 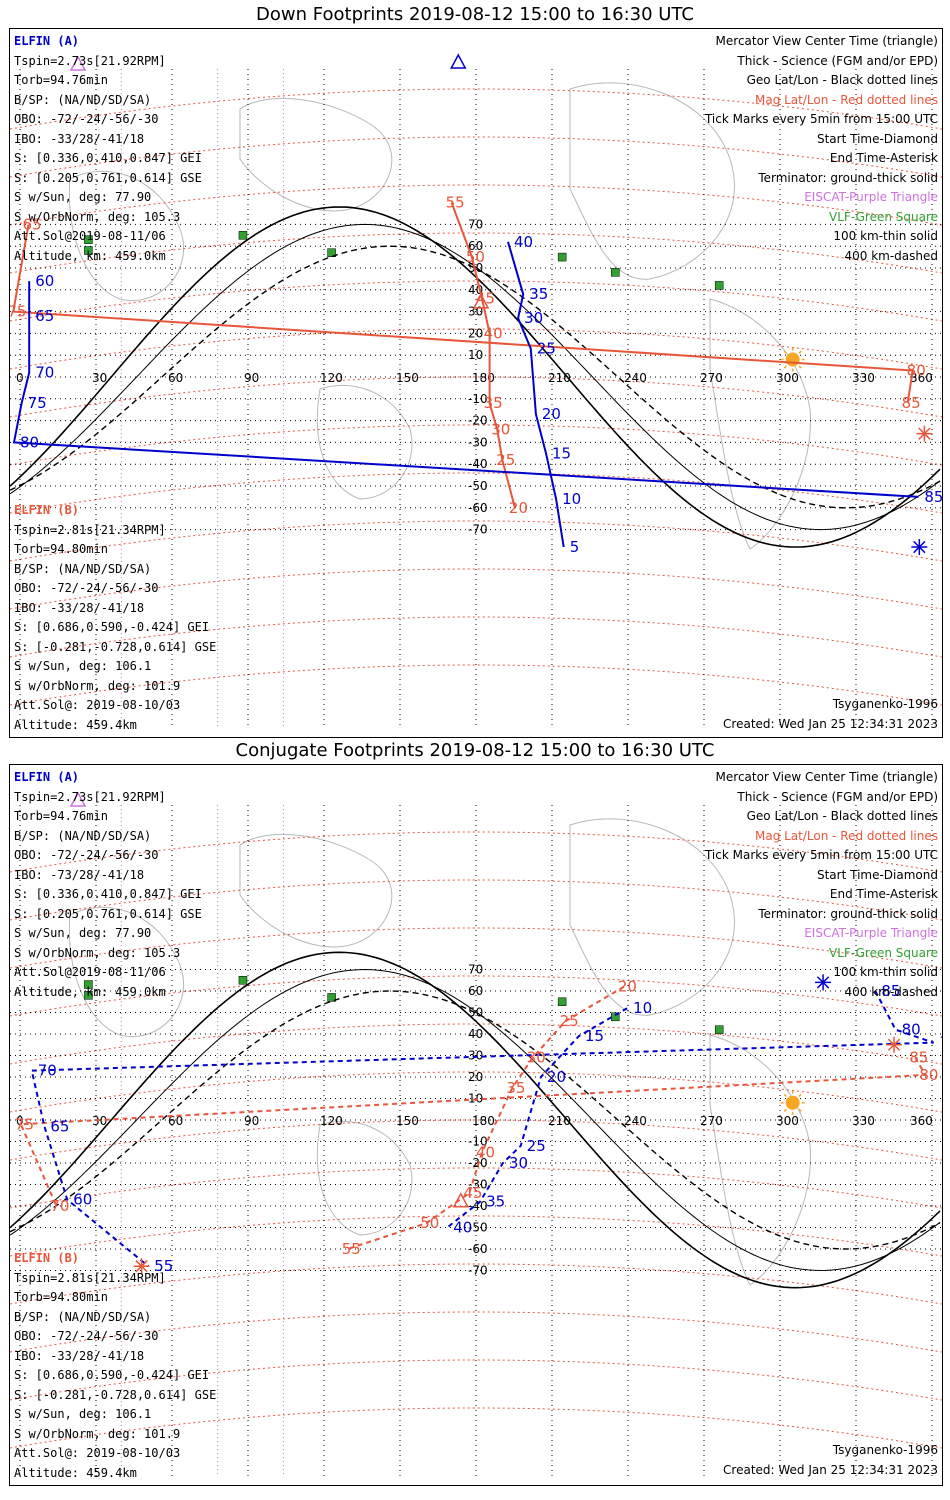 What do you see at coordinates (251, 378) in the screenshot?
I see `lon-tick-label: 90` at bounding box center [251, 378].